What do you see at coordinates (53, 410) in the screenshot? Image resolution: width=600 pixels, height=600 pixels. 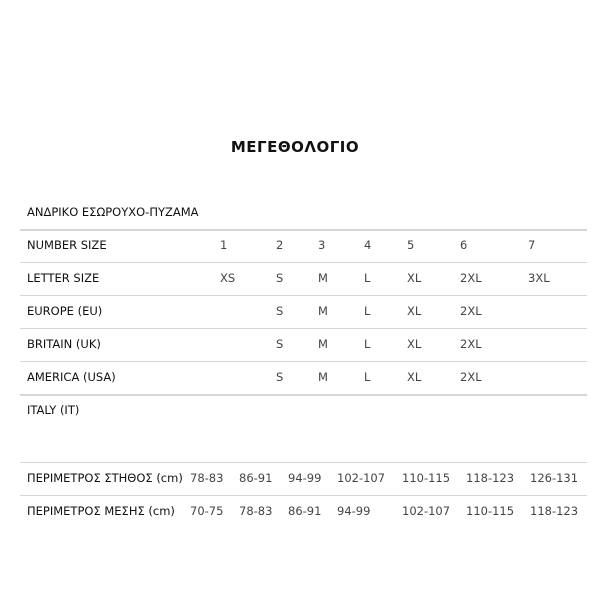 I see `row-label: ITALY (IT)` at bounding box center [53, 410].